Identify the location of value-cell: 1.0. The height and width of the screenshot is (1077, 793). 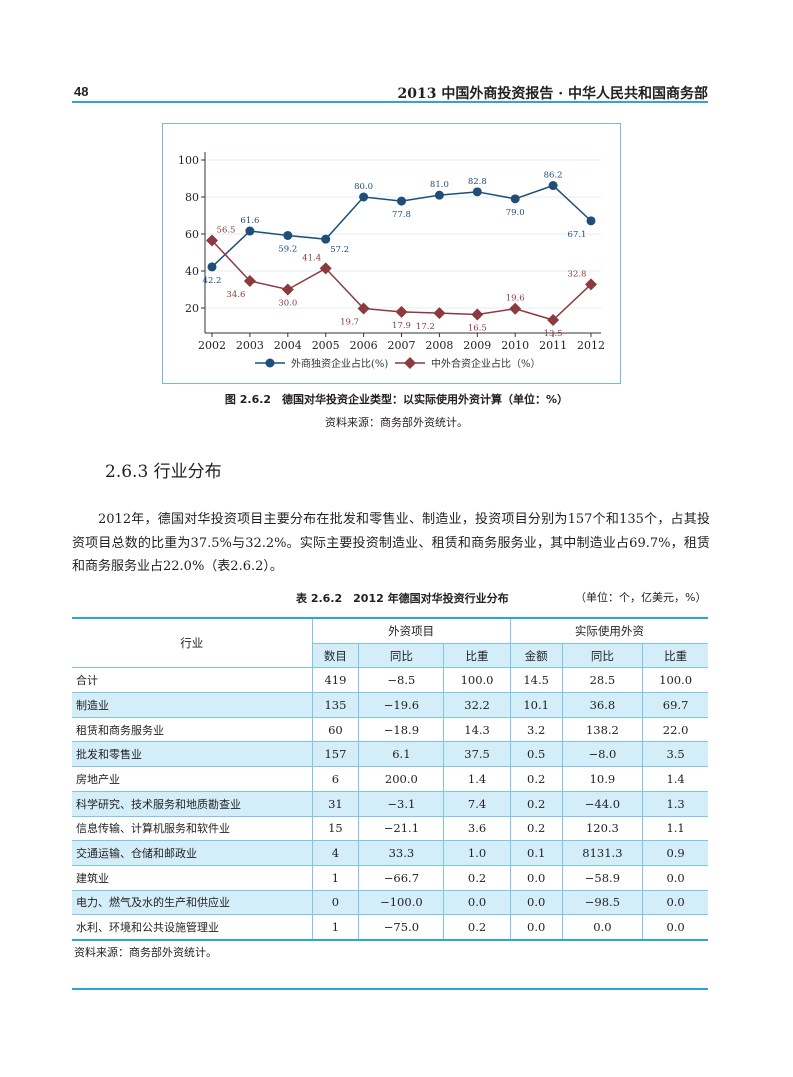
(477, 853).